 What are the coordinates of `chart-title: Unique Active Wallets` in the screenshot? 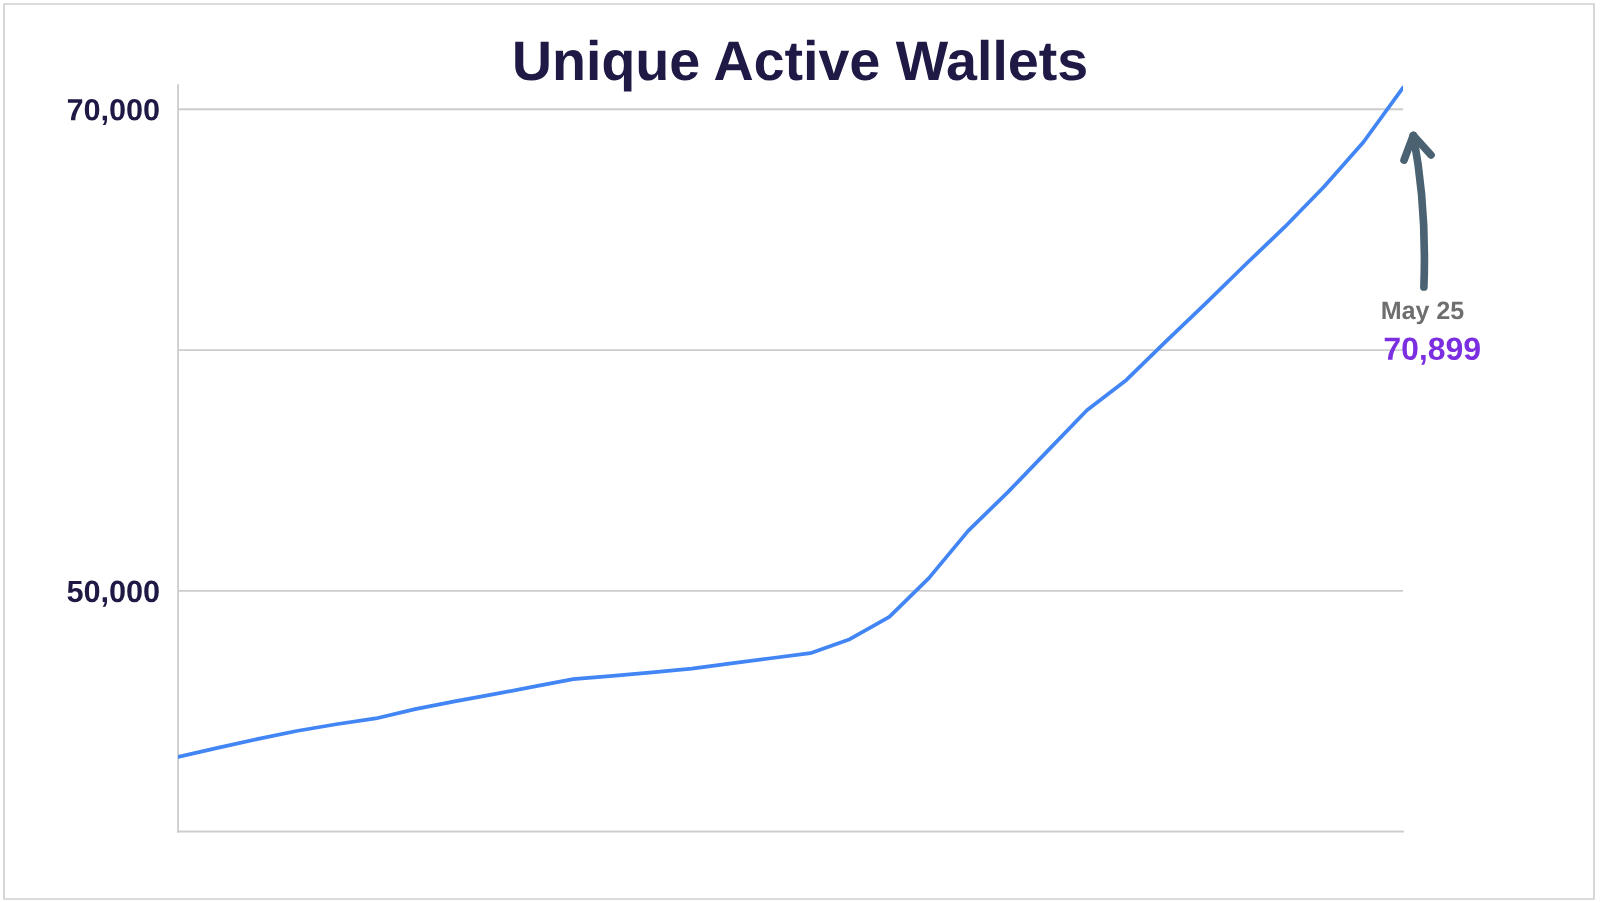 It's located at (800, 65).